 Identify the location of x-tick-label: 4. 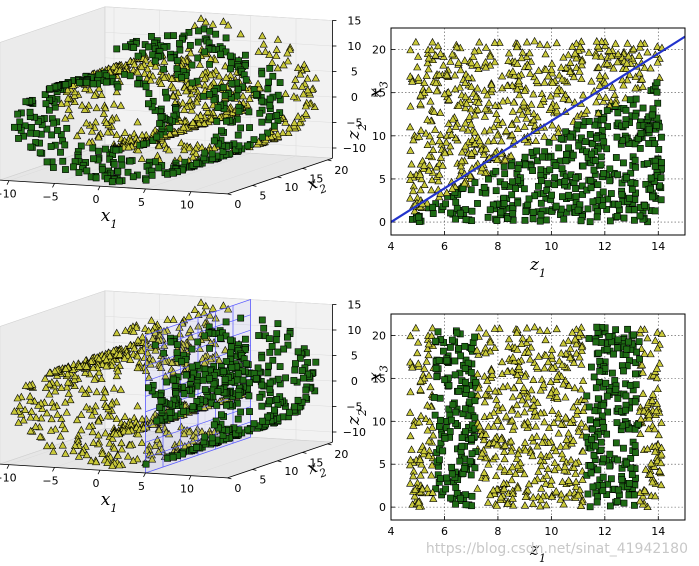
(391, 531).